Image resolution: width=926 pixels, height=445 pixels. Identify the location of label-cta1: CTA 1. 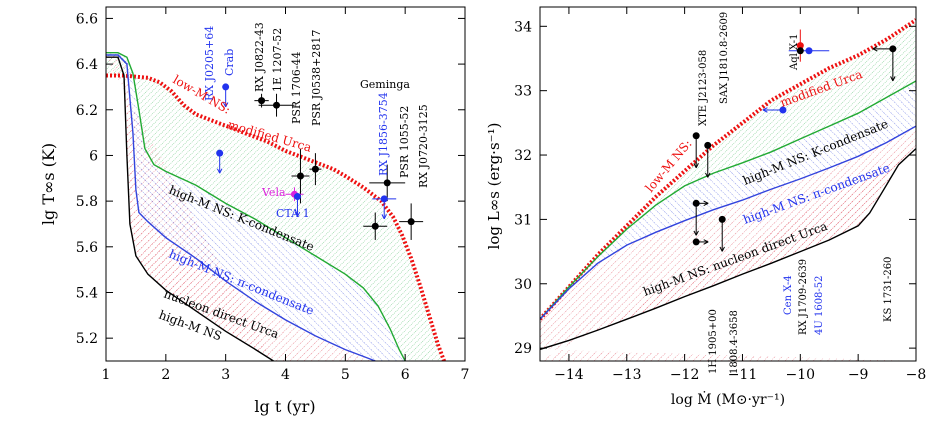
(293, 213).